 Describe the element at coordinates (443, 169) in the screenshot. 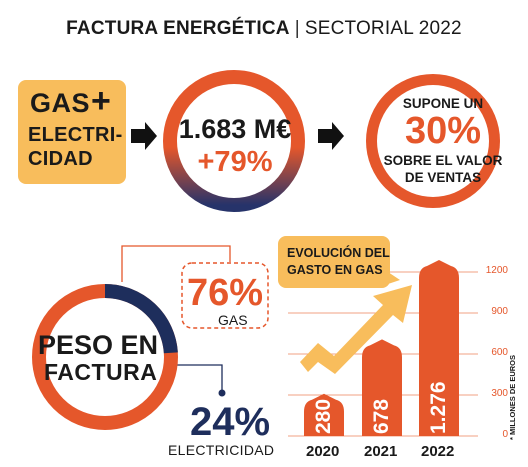

I see `supone-detail: SOBRE EL VALOR DE VENTAS` at that location.